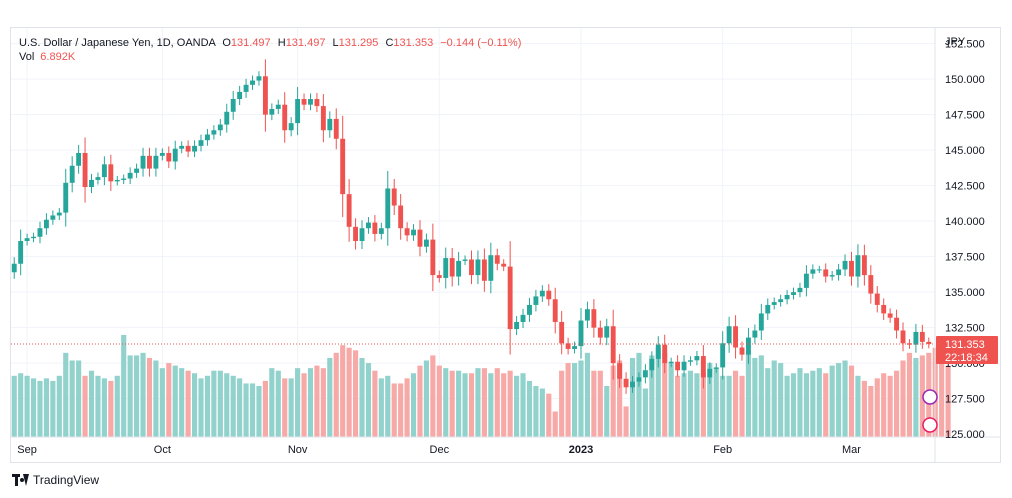 Image resolution: width=1012 pixels, height=498 pixels. I want to click on currency-label: JPY, so click(955, 42).